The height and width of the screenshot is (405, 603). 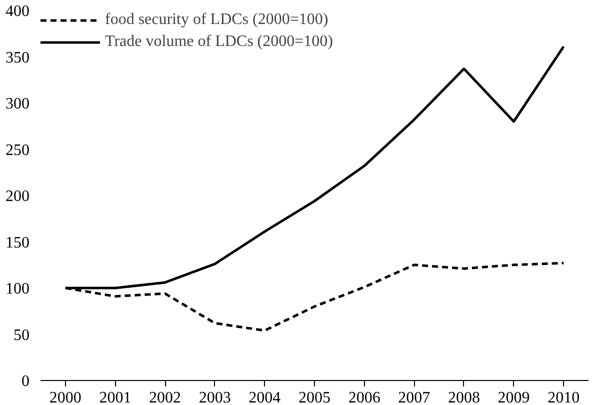 I want to click on y-tick-label: 400, so click(x=18, y=11).